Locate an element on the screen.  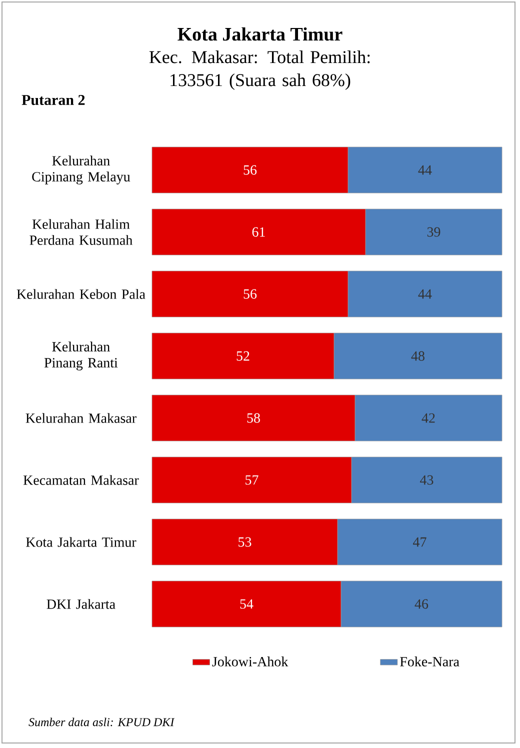
chart-title: Kota Jakarta Timur is located at coordinates (260, 34).